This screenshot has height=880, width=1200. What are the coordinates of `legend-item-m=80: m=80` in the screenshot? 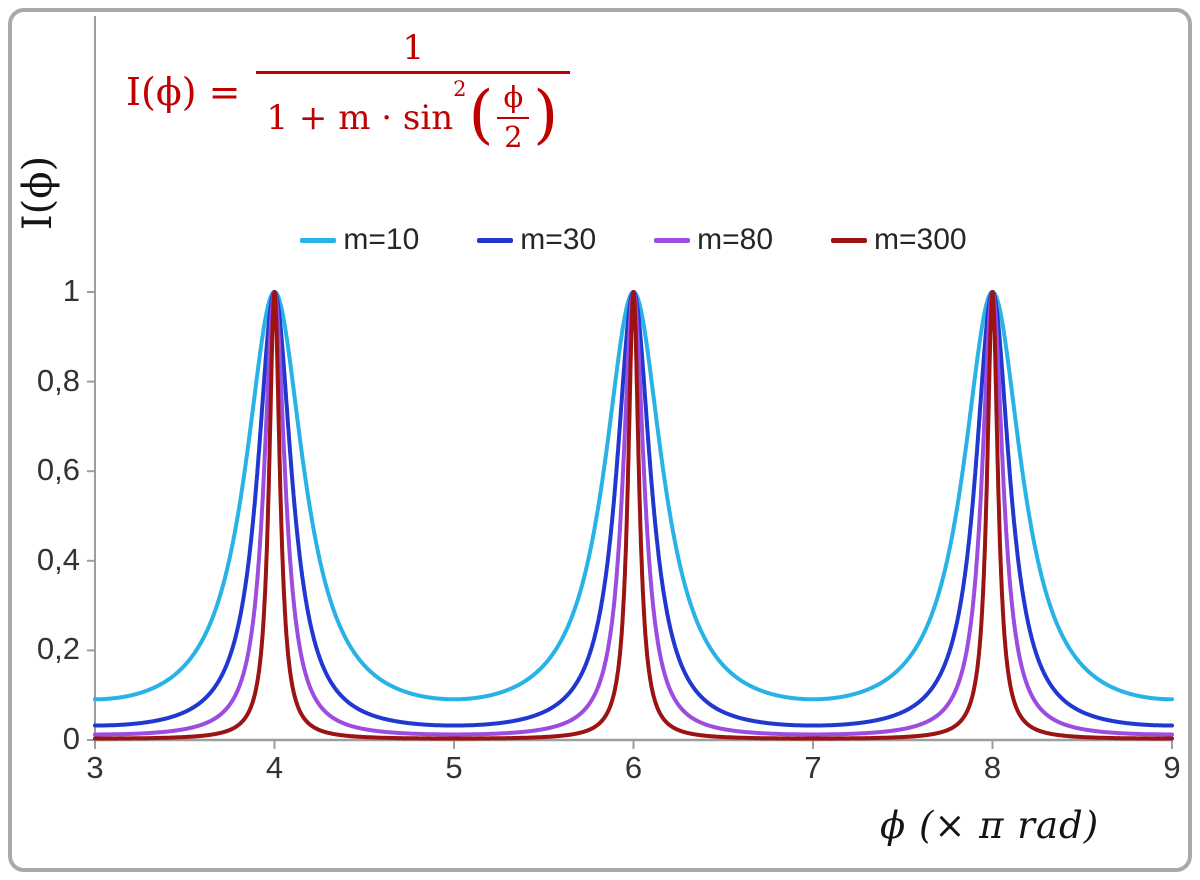 It's located at (713, 240).